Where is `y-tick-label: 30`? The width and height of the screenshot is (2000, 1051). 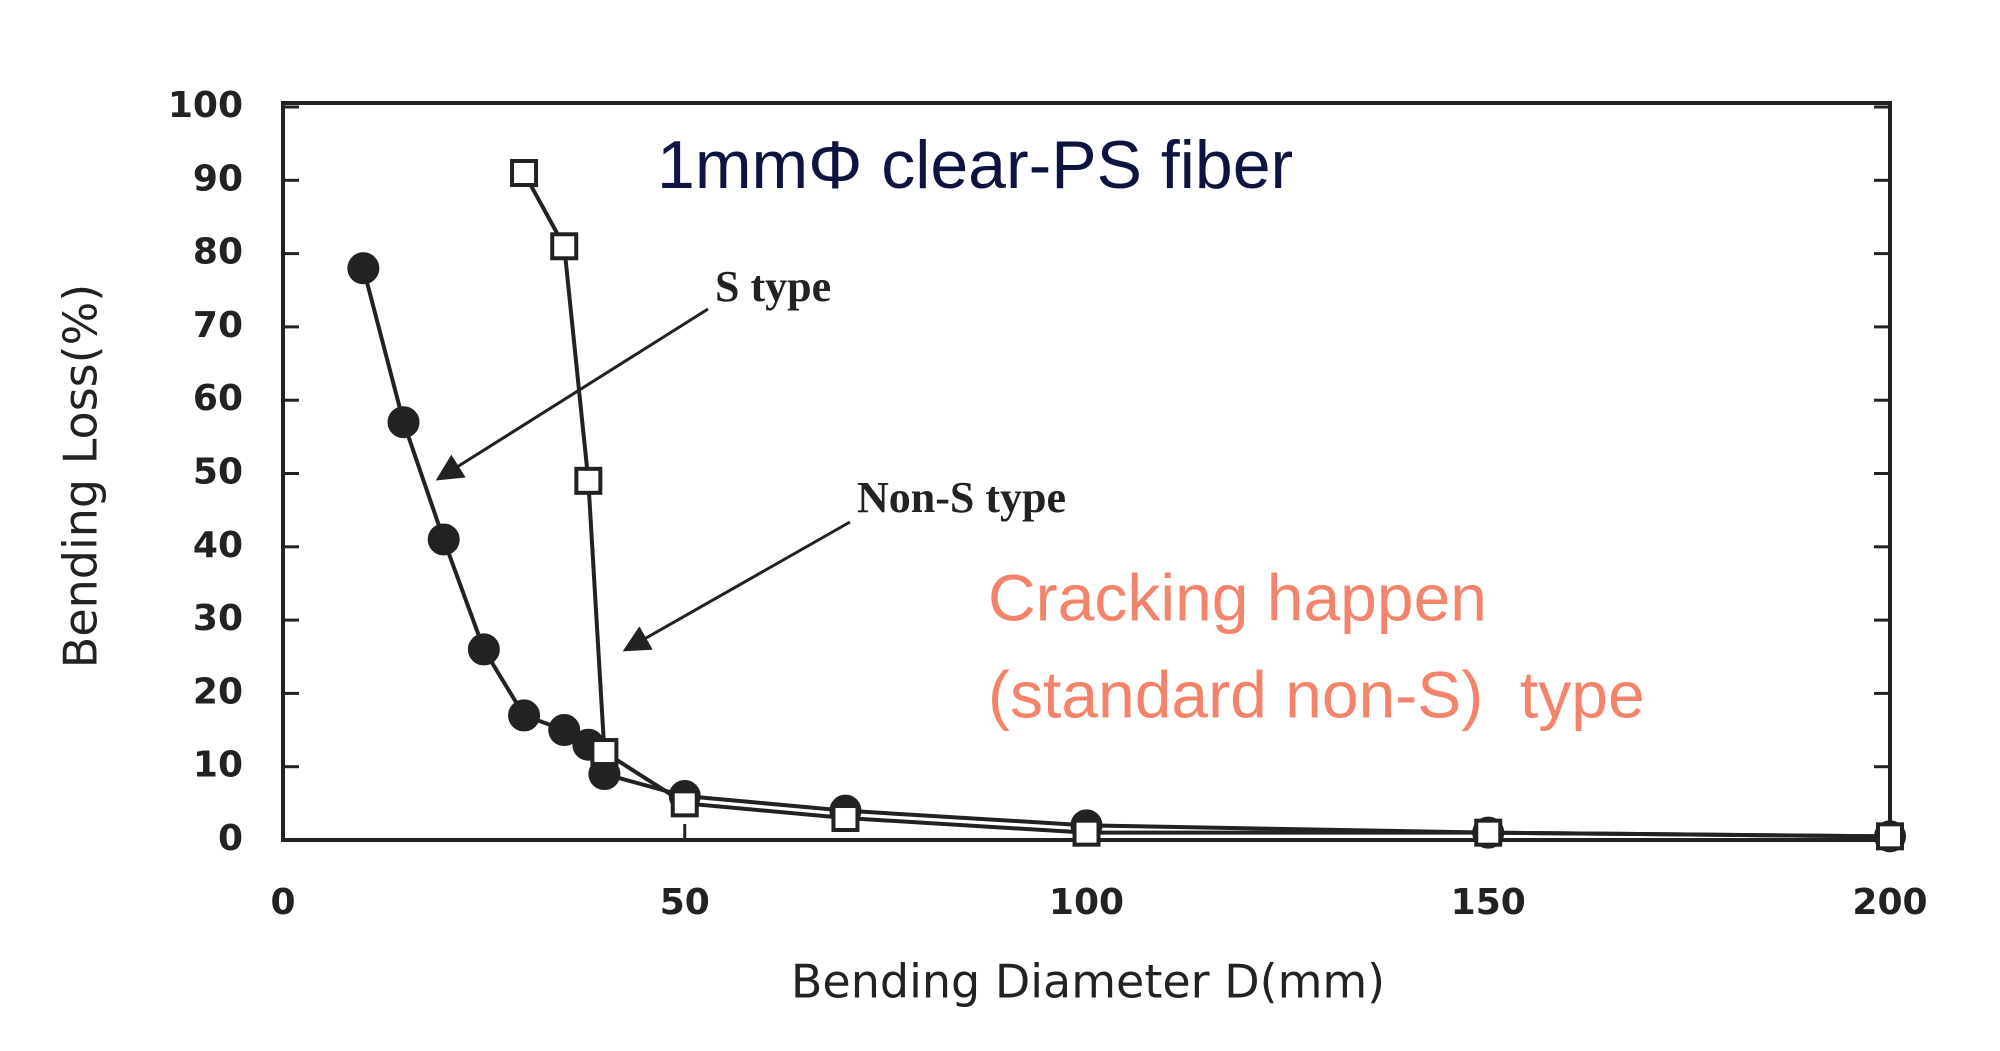
y-tick-label: 30 is located at coordinates (218, 618).